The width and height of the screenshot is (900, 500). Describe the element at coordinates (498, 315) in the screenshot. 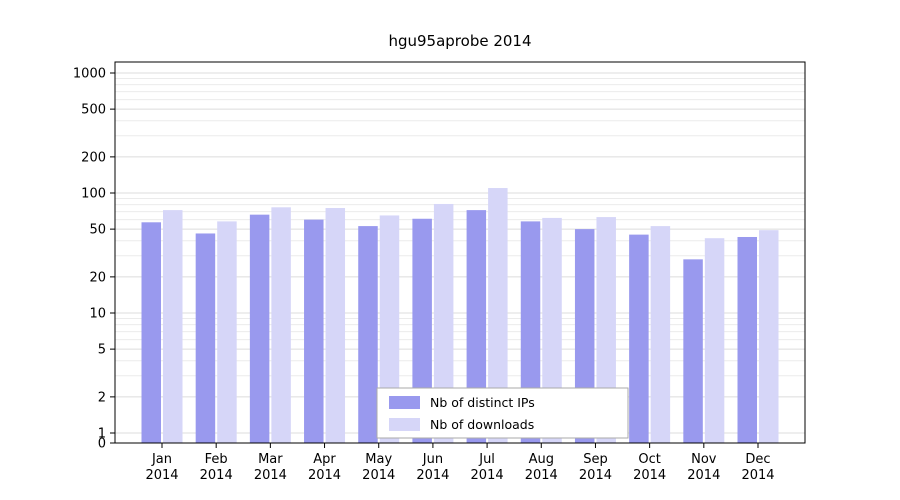

I see `bar-downloads-jul` at that location.